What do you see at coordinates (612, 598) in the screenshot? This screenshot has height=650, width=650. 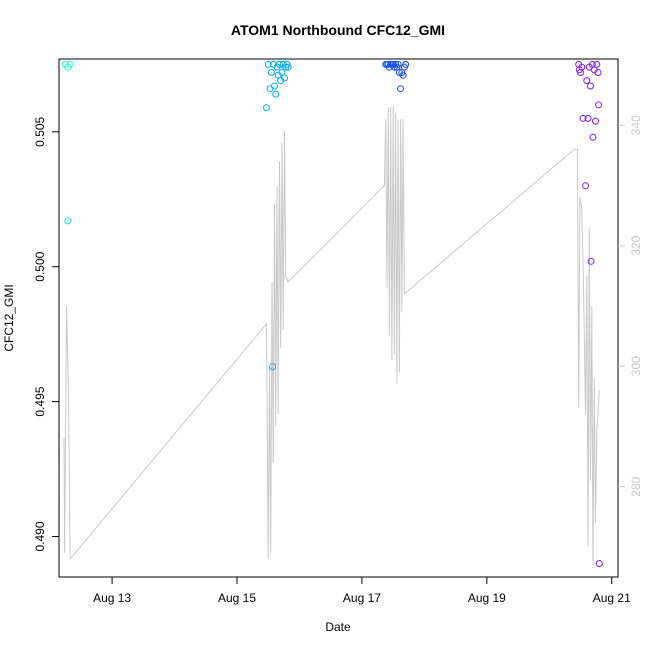 I see `x-tick-label: Aug 21` at bounding box center [612, 598].